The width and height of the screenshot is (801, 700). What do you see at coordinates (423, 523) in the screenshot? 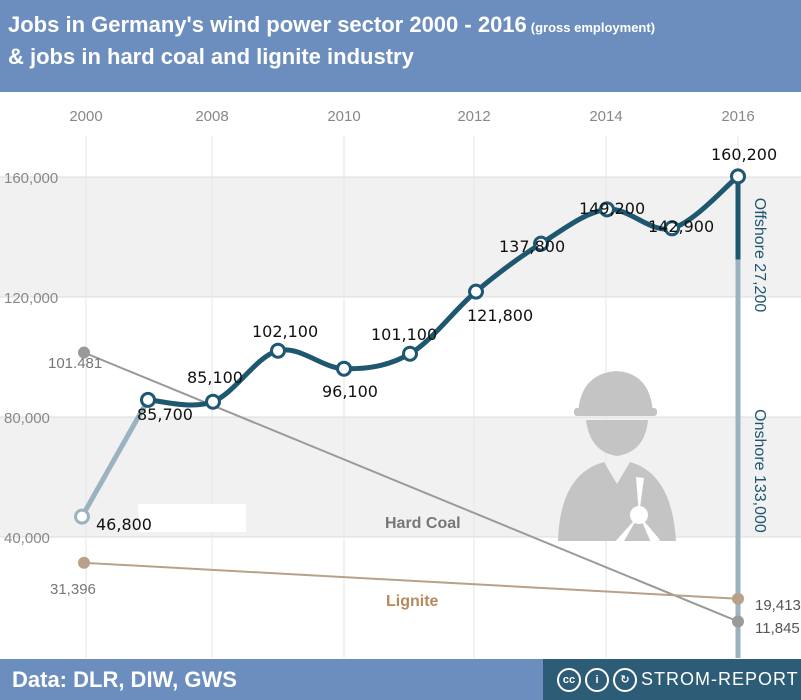
I see `hard-coal-series-label: Hard Coal` at bounding box center [423, 523].